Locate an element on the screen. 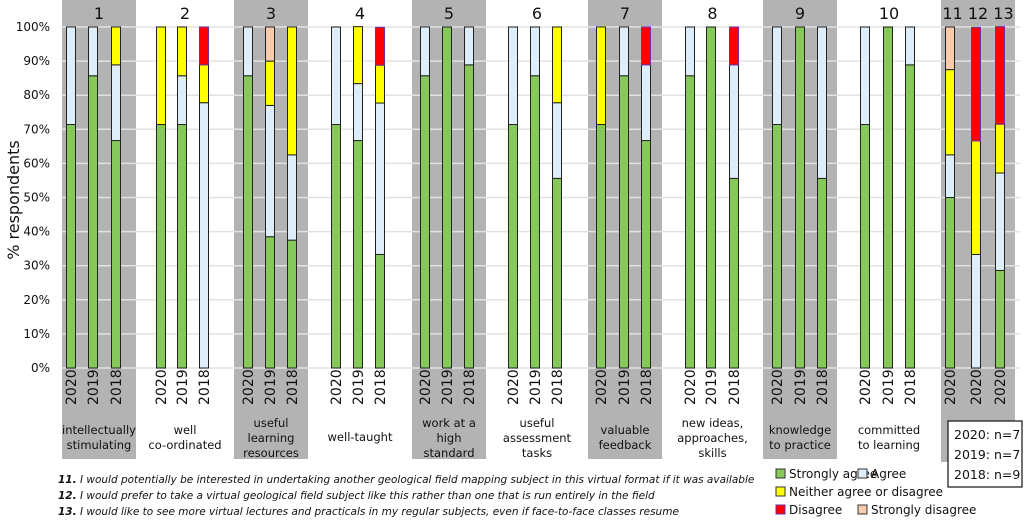  category-label: well is located at coordinates (185, 430).